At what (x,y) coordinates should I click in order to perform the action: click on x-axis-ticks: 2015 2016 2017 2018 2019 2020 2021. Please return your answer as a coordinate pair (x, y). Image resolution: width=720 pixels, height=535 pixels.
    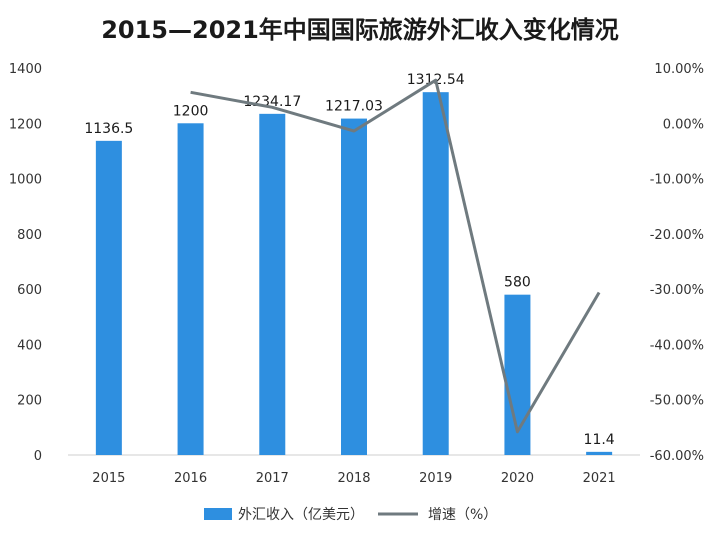
    Looking at the image, I should click on (353, 478).